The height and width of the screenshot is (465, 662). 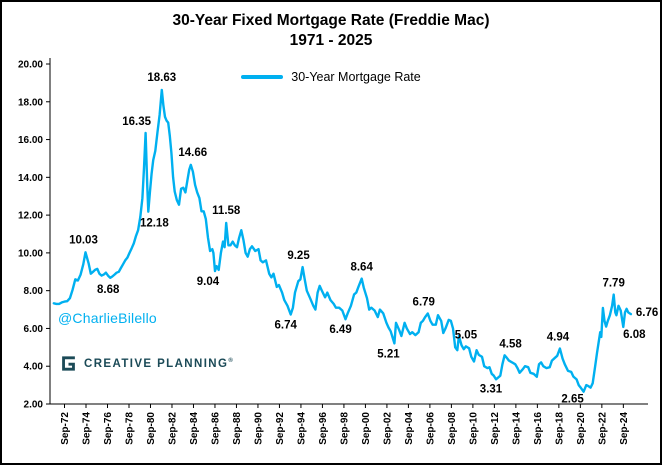 I want to click on registered-mark: ®, so click(x=231, y=360).